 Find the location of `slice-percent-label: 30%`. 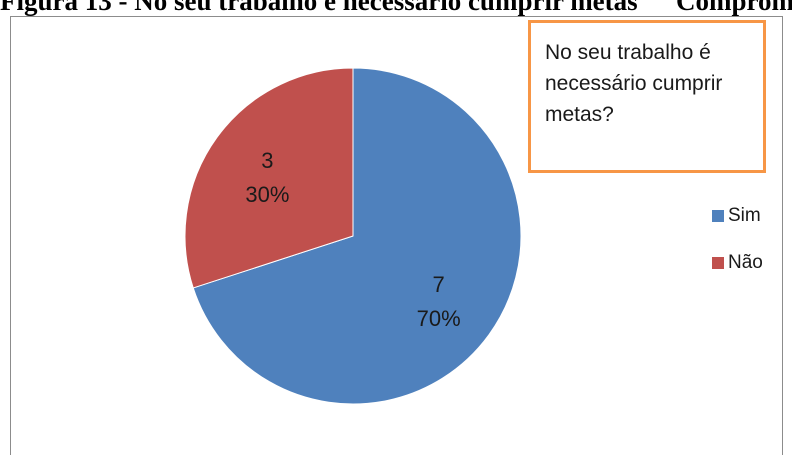

slice-percent-label: 30% is located at coordinates (267, 194).